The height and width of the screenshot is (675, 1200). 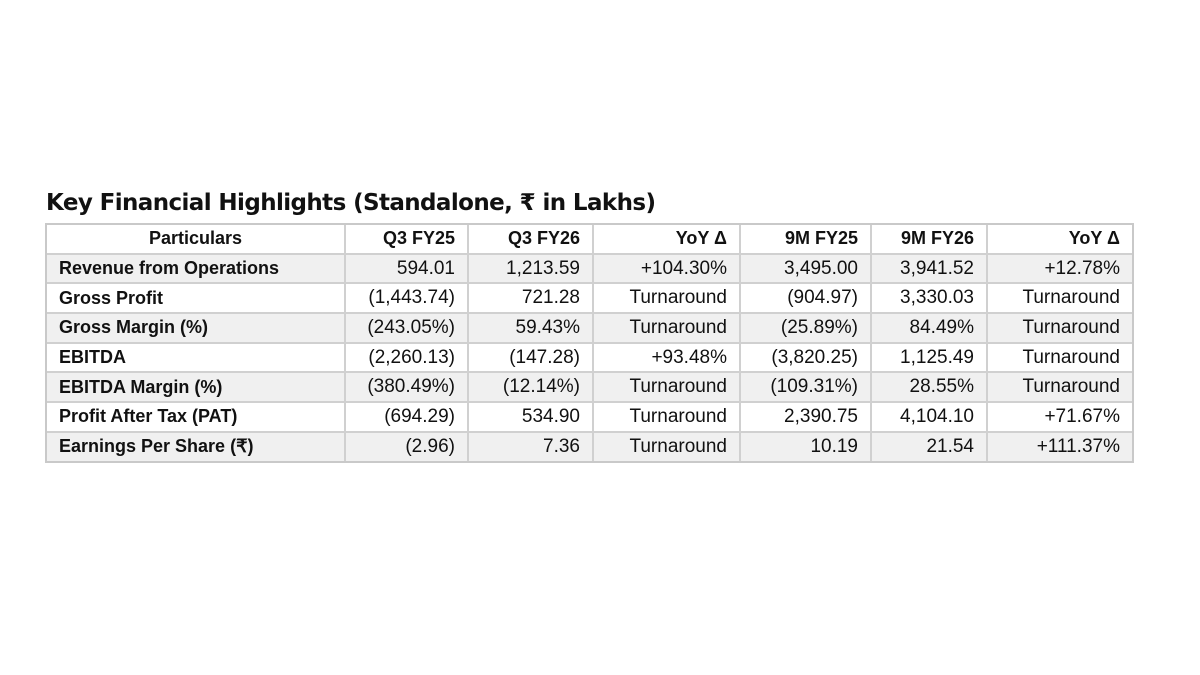 I want to click on table-cell: +111.37%, so click(x=1078, y=446).